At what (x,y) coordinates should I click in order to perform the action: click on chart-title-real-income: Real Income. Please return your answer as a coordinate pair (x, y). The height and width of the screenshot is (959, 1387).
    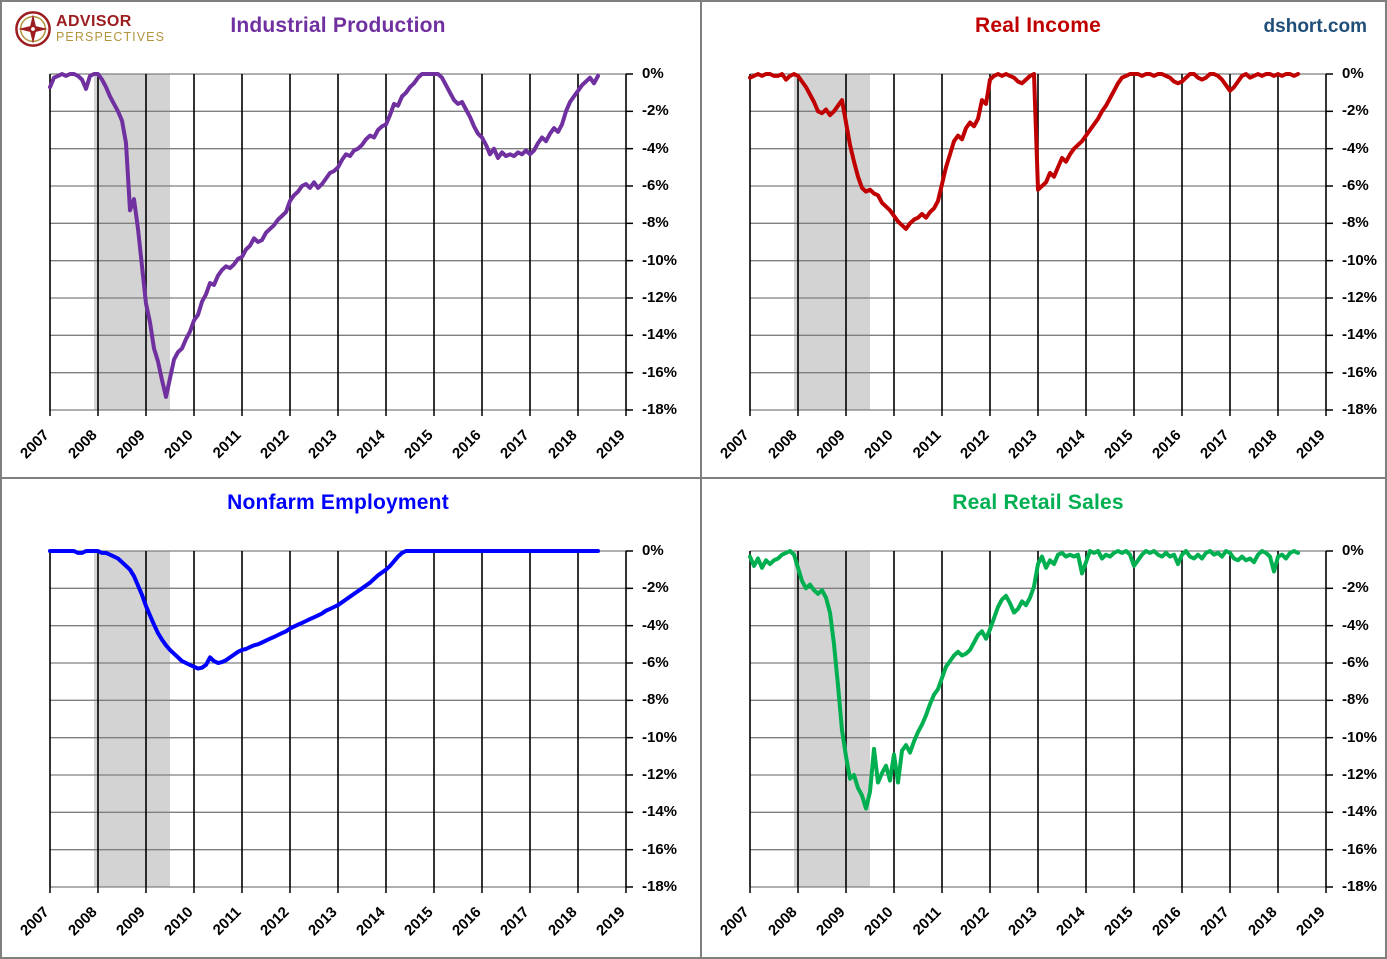
    Looking at the image, I should click on (1038, 25).